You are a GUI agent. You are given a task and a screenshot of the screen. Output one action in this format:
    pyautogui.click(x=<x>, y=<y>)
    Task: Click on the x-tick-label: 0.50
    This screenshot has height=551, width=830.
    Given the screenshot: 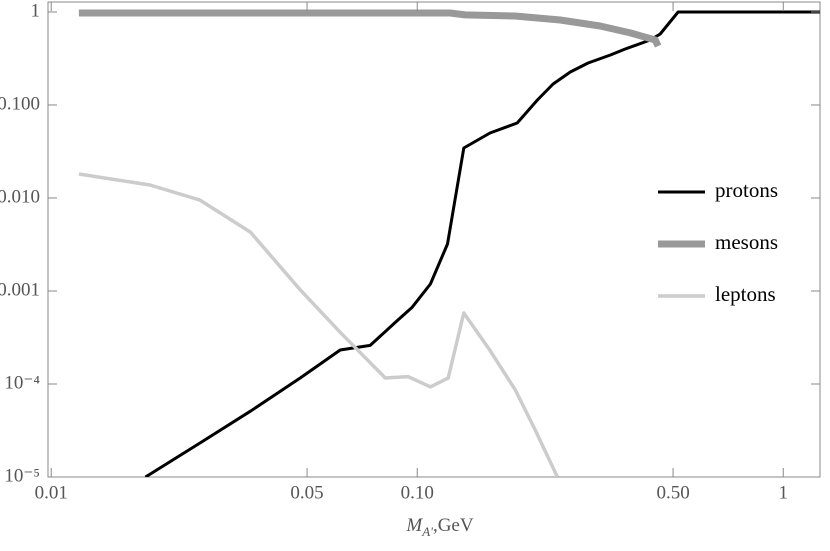 What is the action you would take?
    pyautogui.click(x=672, y=492)
    